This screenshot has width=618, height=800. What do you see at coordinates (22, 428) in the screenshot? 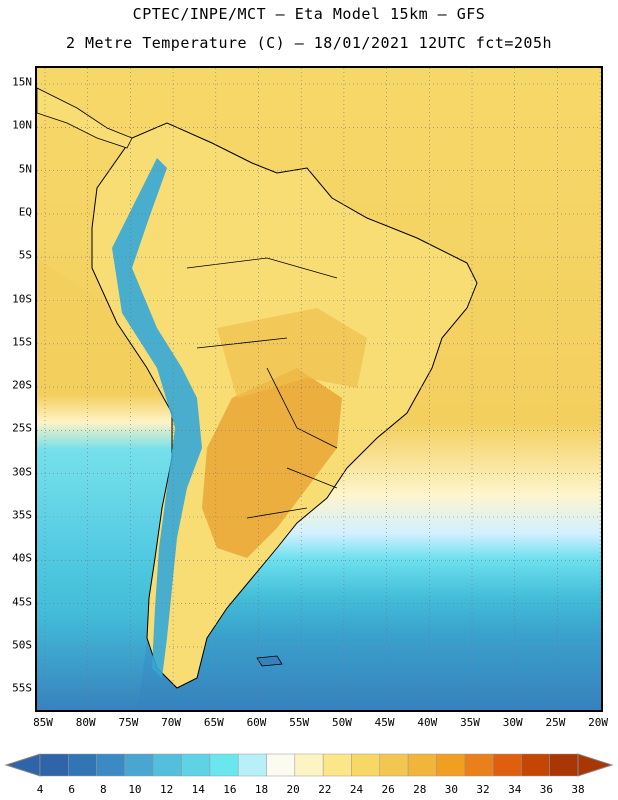
I see `lat-label: 25S` at bounding box center [22, 428].